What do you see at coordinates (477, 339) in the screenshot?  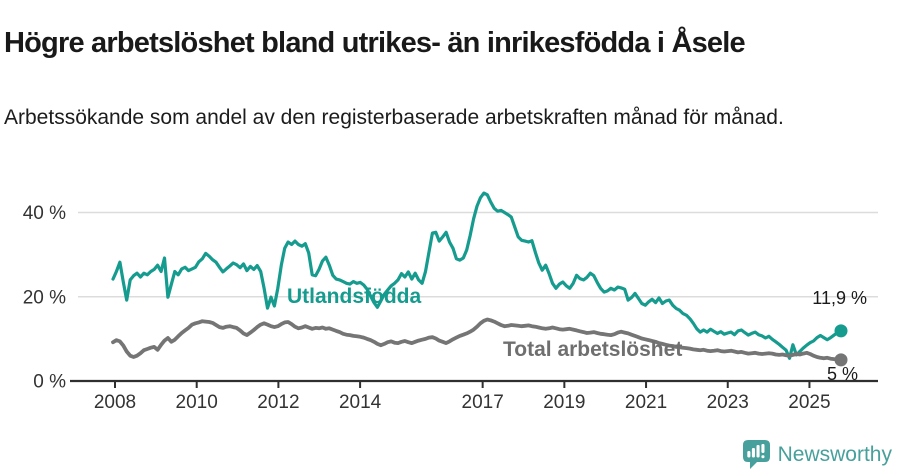 I see `series-line-total-arbetsl-shet` at bounding box center [477, 339].